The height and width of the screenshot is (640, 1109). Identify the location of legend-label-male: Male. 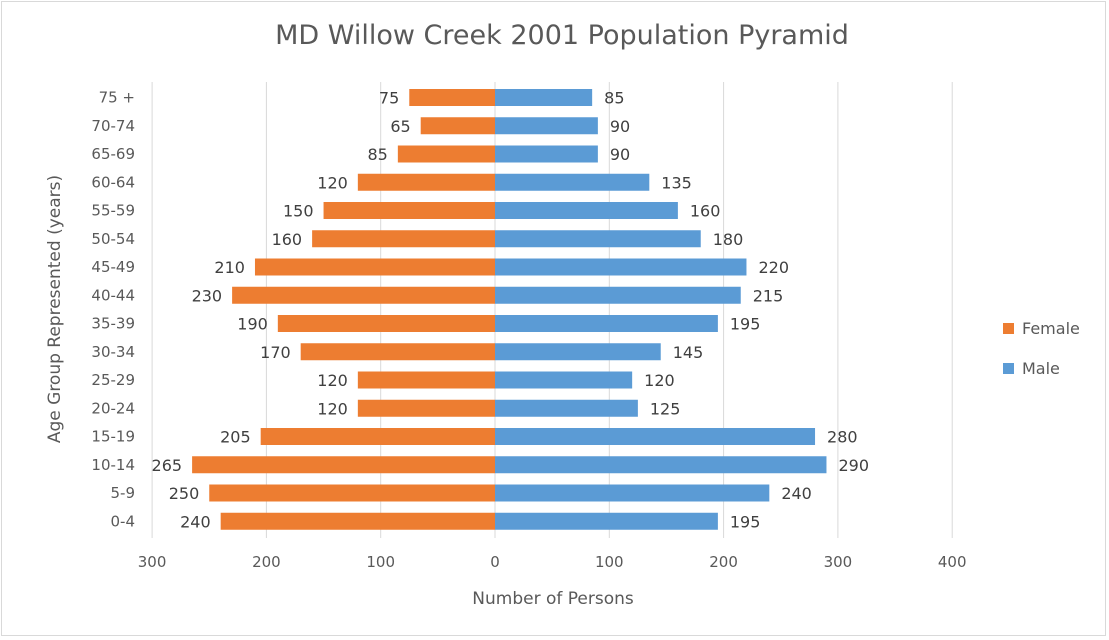
(1041, 368).